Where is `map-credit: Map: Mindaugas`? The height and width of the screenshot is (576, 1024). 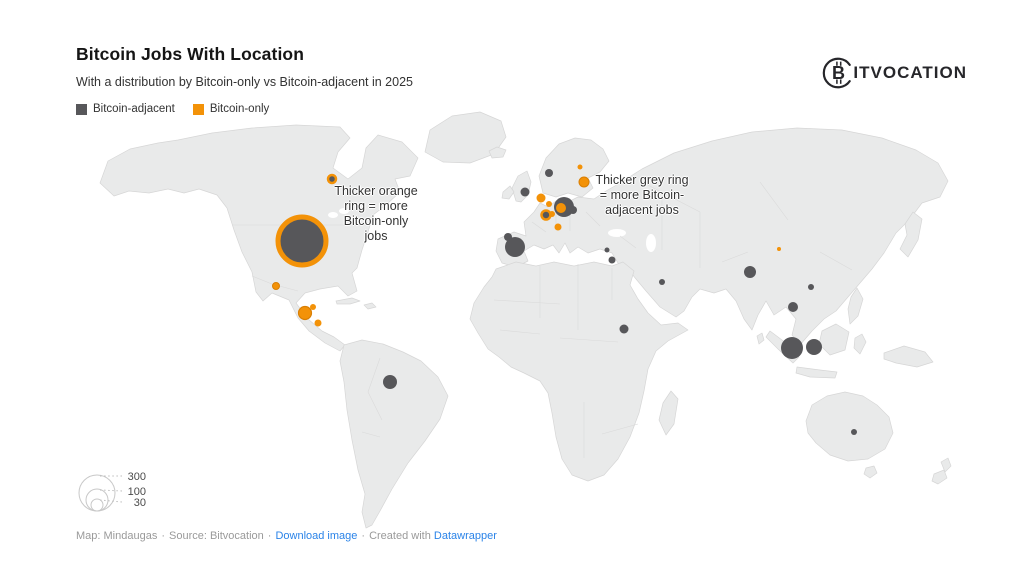
map-credit: Map: Mindaugas is located at coordinates (117, 536).